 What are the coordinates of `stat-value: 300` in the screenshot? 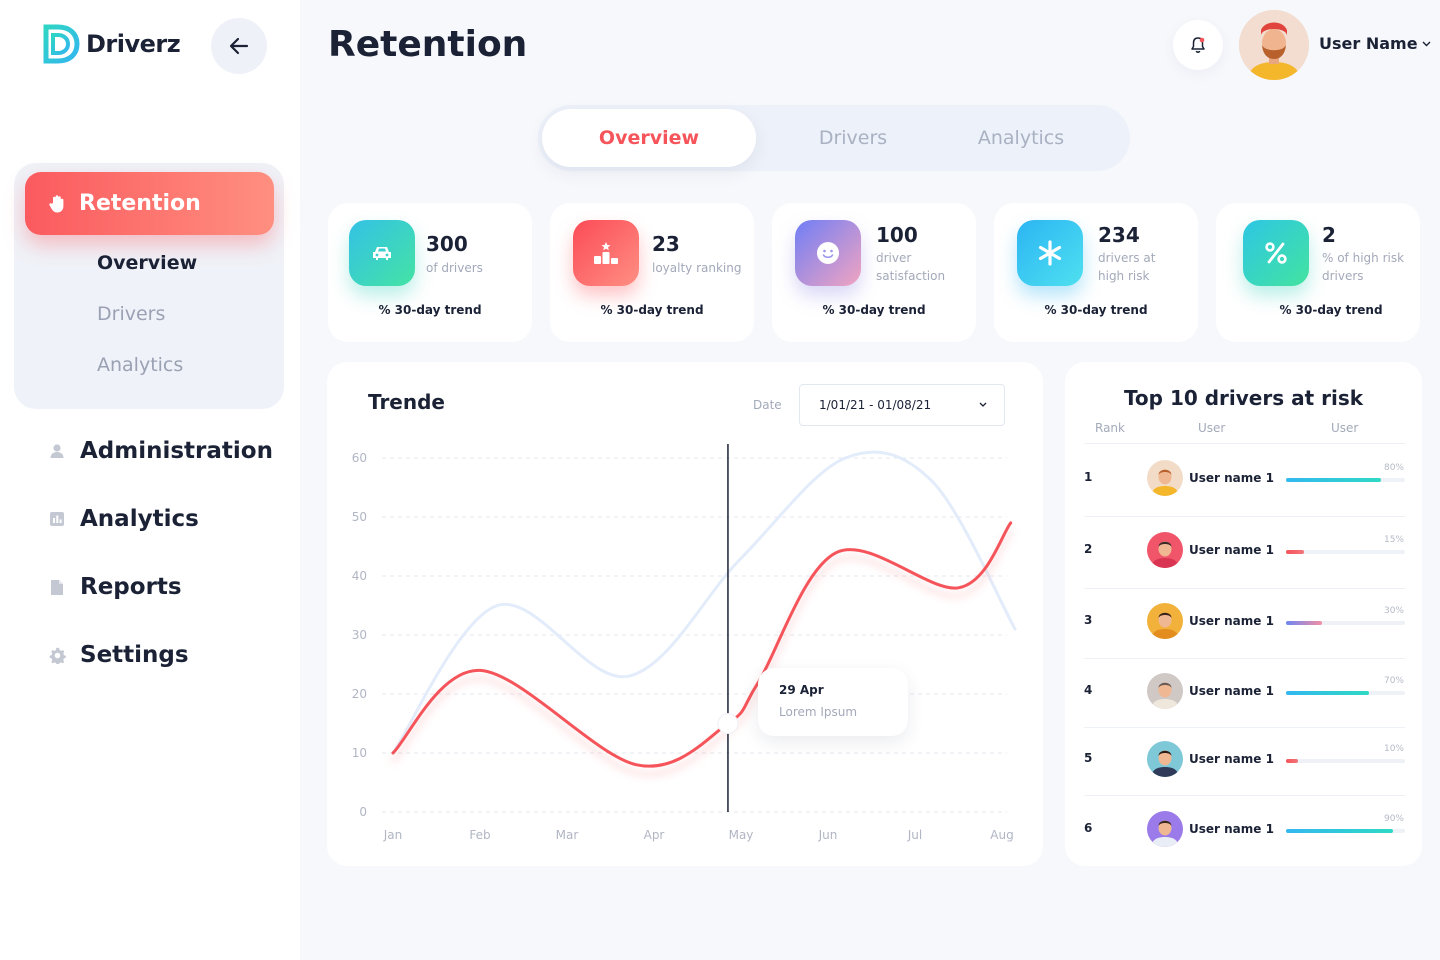 It's located at (447, 244).